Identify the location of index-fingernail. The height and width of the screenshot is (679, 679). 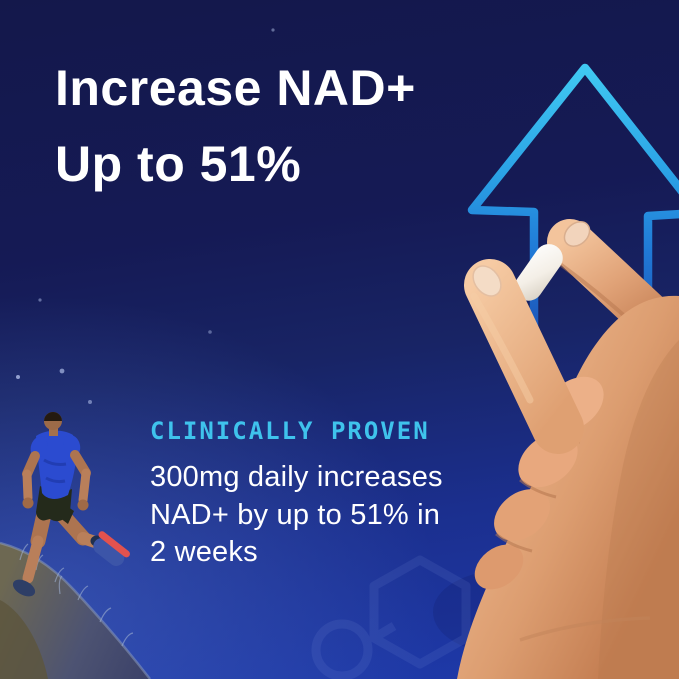
(577, 234).